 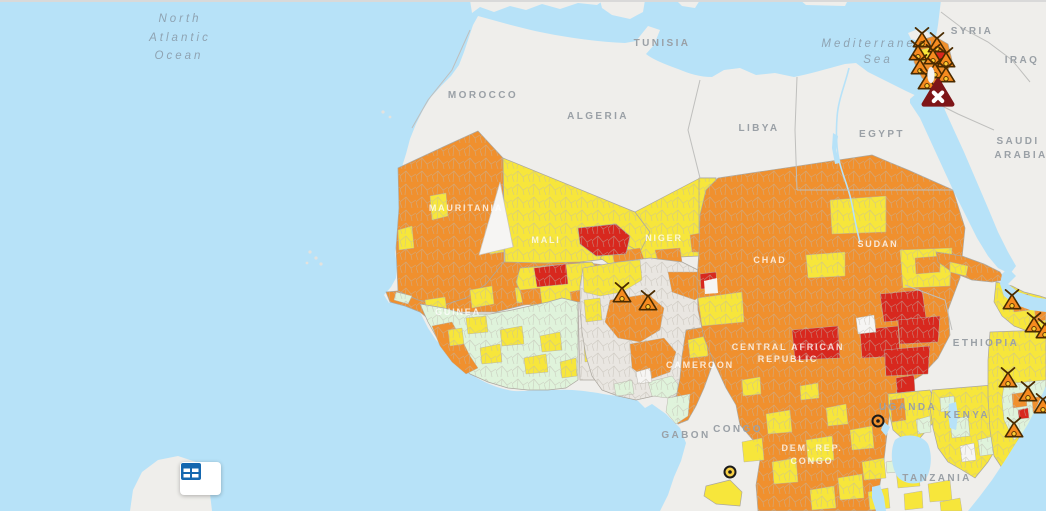 I want to click on country-label: LIBYA, so click(x=758, y=128).